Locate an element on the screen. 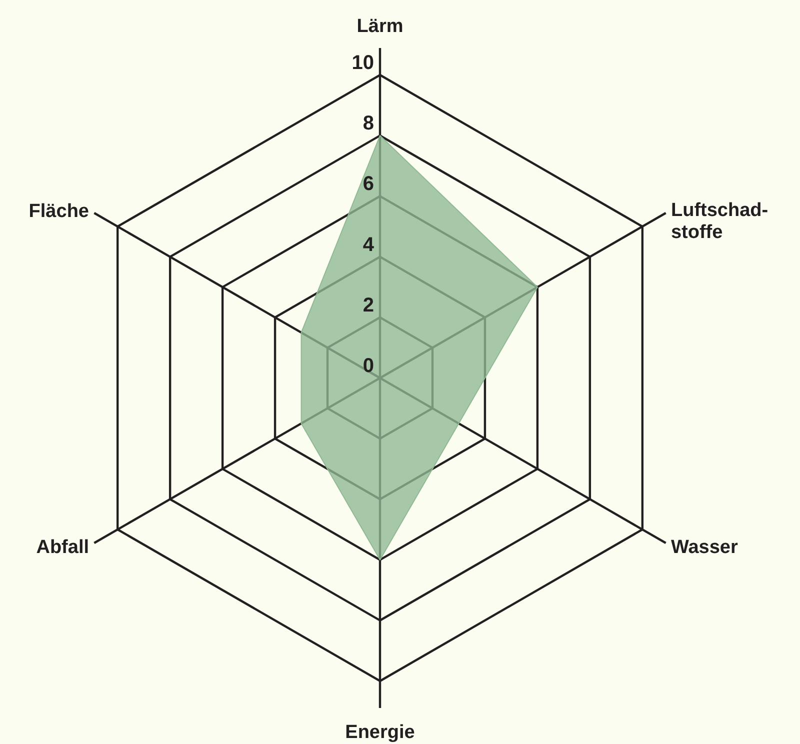 This screenshot has width=800, height=744. y-tick-label: 4 is located at coordinates (368, 245).